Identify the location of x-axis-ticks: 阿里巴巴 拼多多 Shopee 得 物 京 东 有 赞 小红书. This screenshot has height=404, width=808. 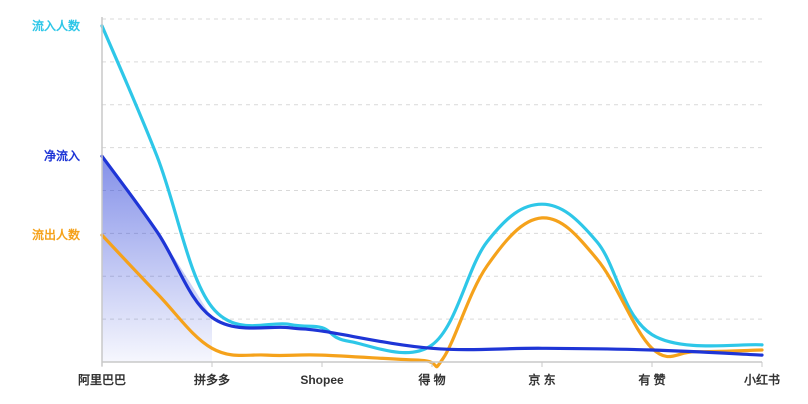
(429, 374).